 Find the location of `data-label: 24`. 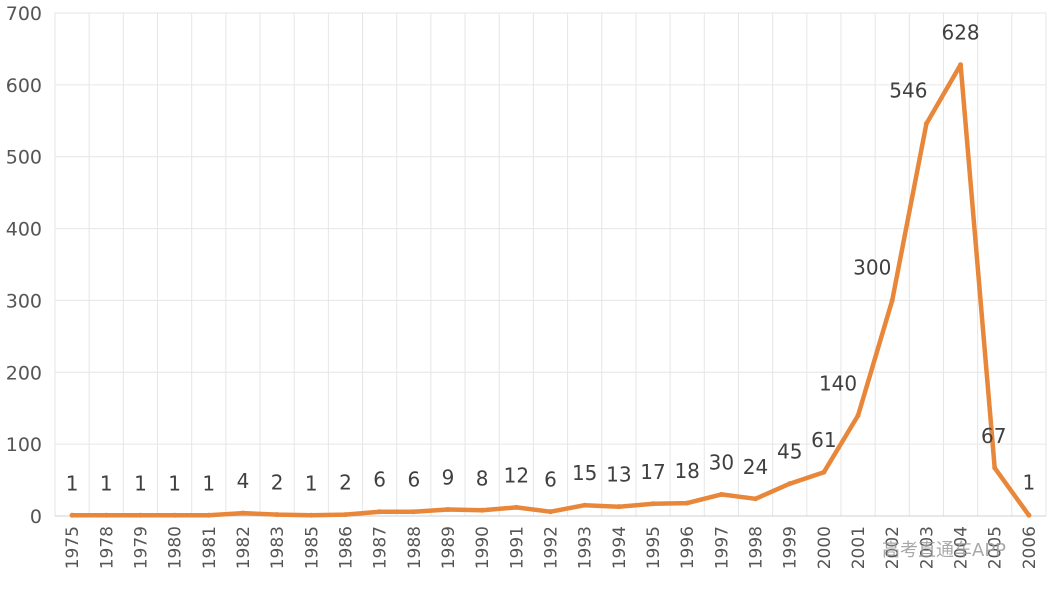

data-label: 24 is located at coordinates (755, 467).